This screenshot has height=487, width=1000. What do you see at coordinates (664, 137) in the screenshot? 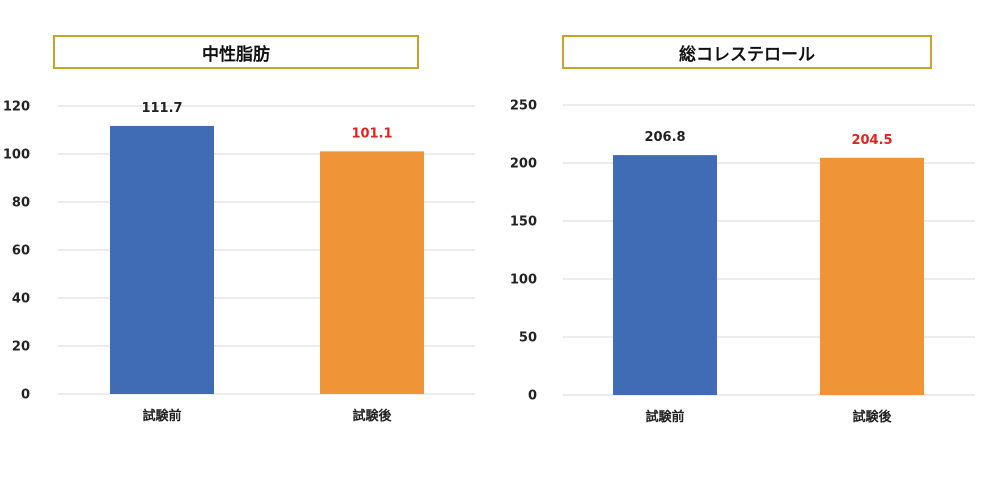
I see `cholesterol-data-label-before: 206.8` at bounding box center [664, 137].